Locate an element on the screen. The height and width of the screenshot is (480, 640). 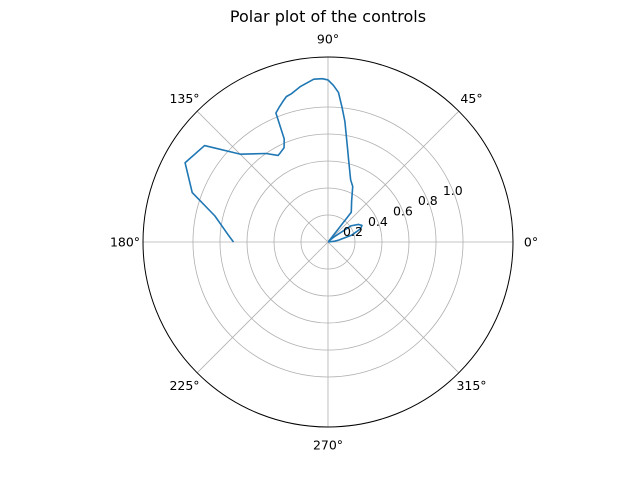
theta-tick-label-3: 135° is located at coordinates (184, 98).